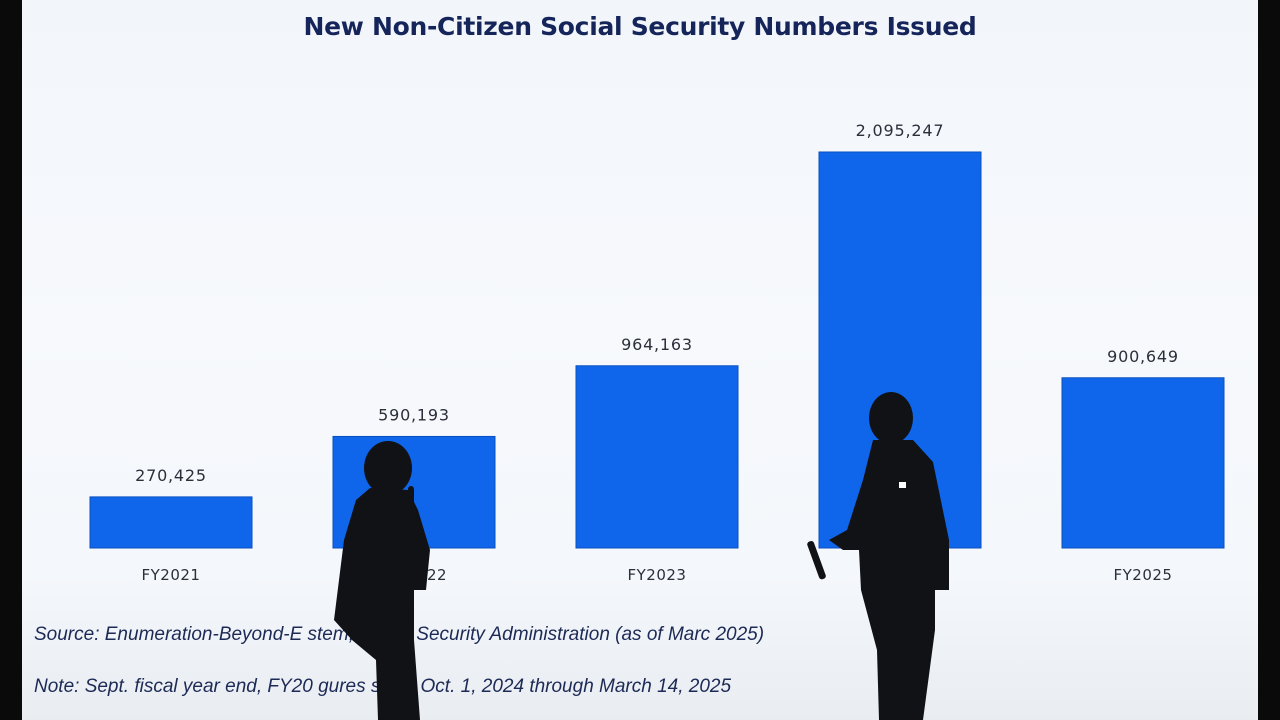 The image size is (1280, 720). I want to click on x-tick-label-fy2021: FY2021, so click(171, 575).